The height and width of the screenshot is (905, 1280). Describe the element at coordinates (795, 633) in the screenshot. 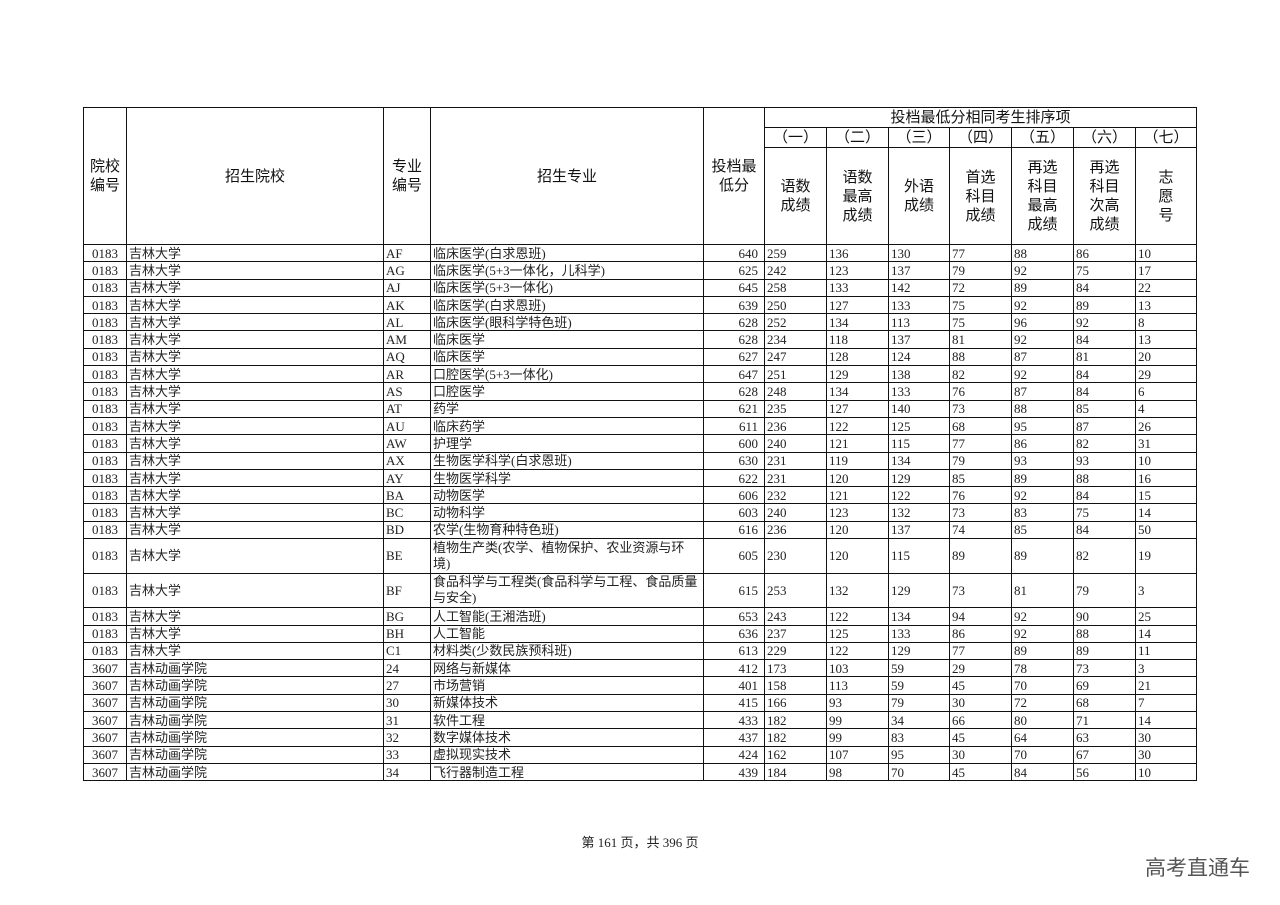

I see `cell-score-1: 237` at that location.